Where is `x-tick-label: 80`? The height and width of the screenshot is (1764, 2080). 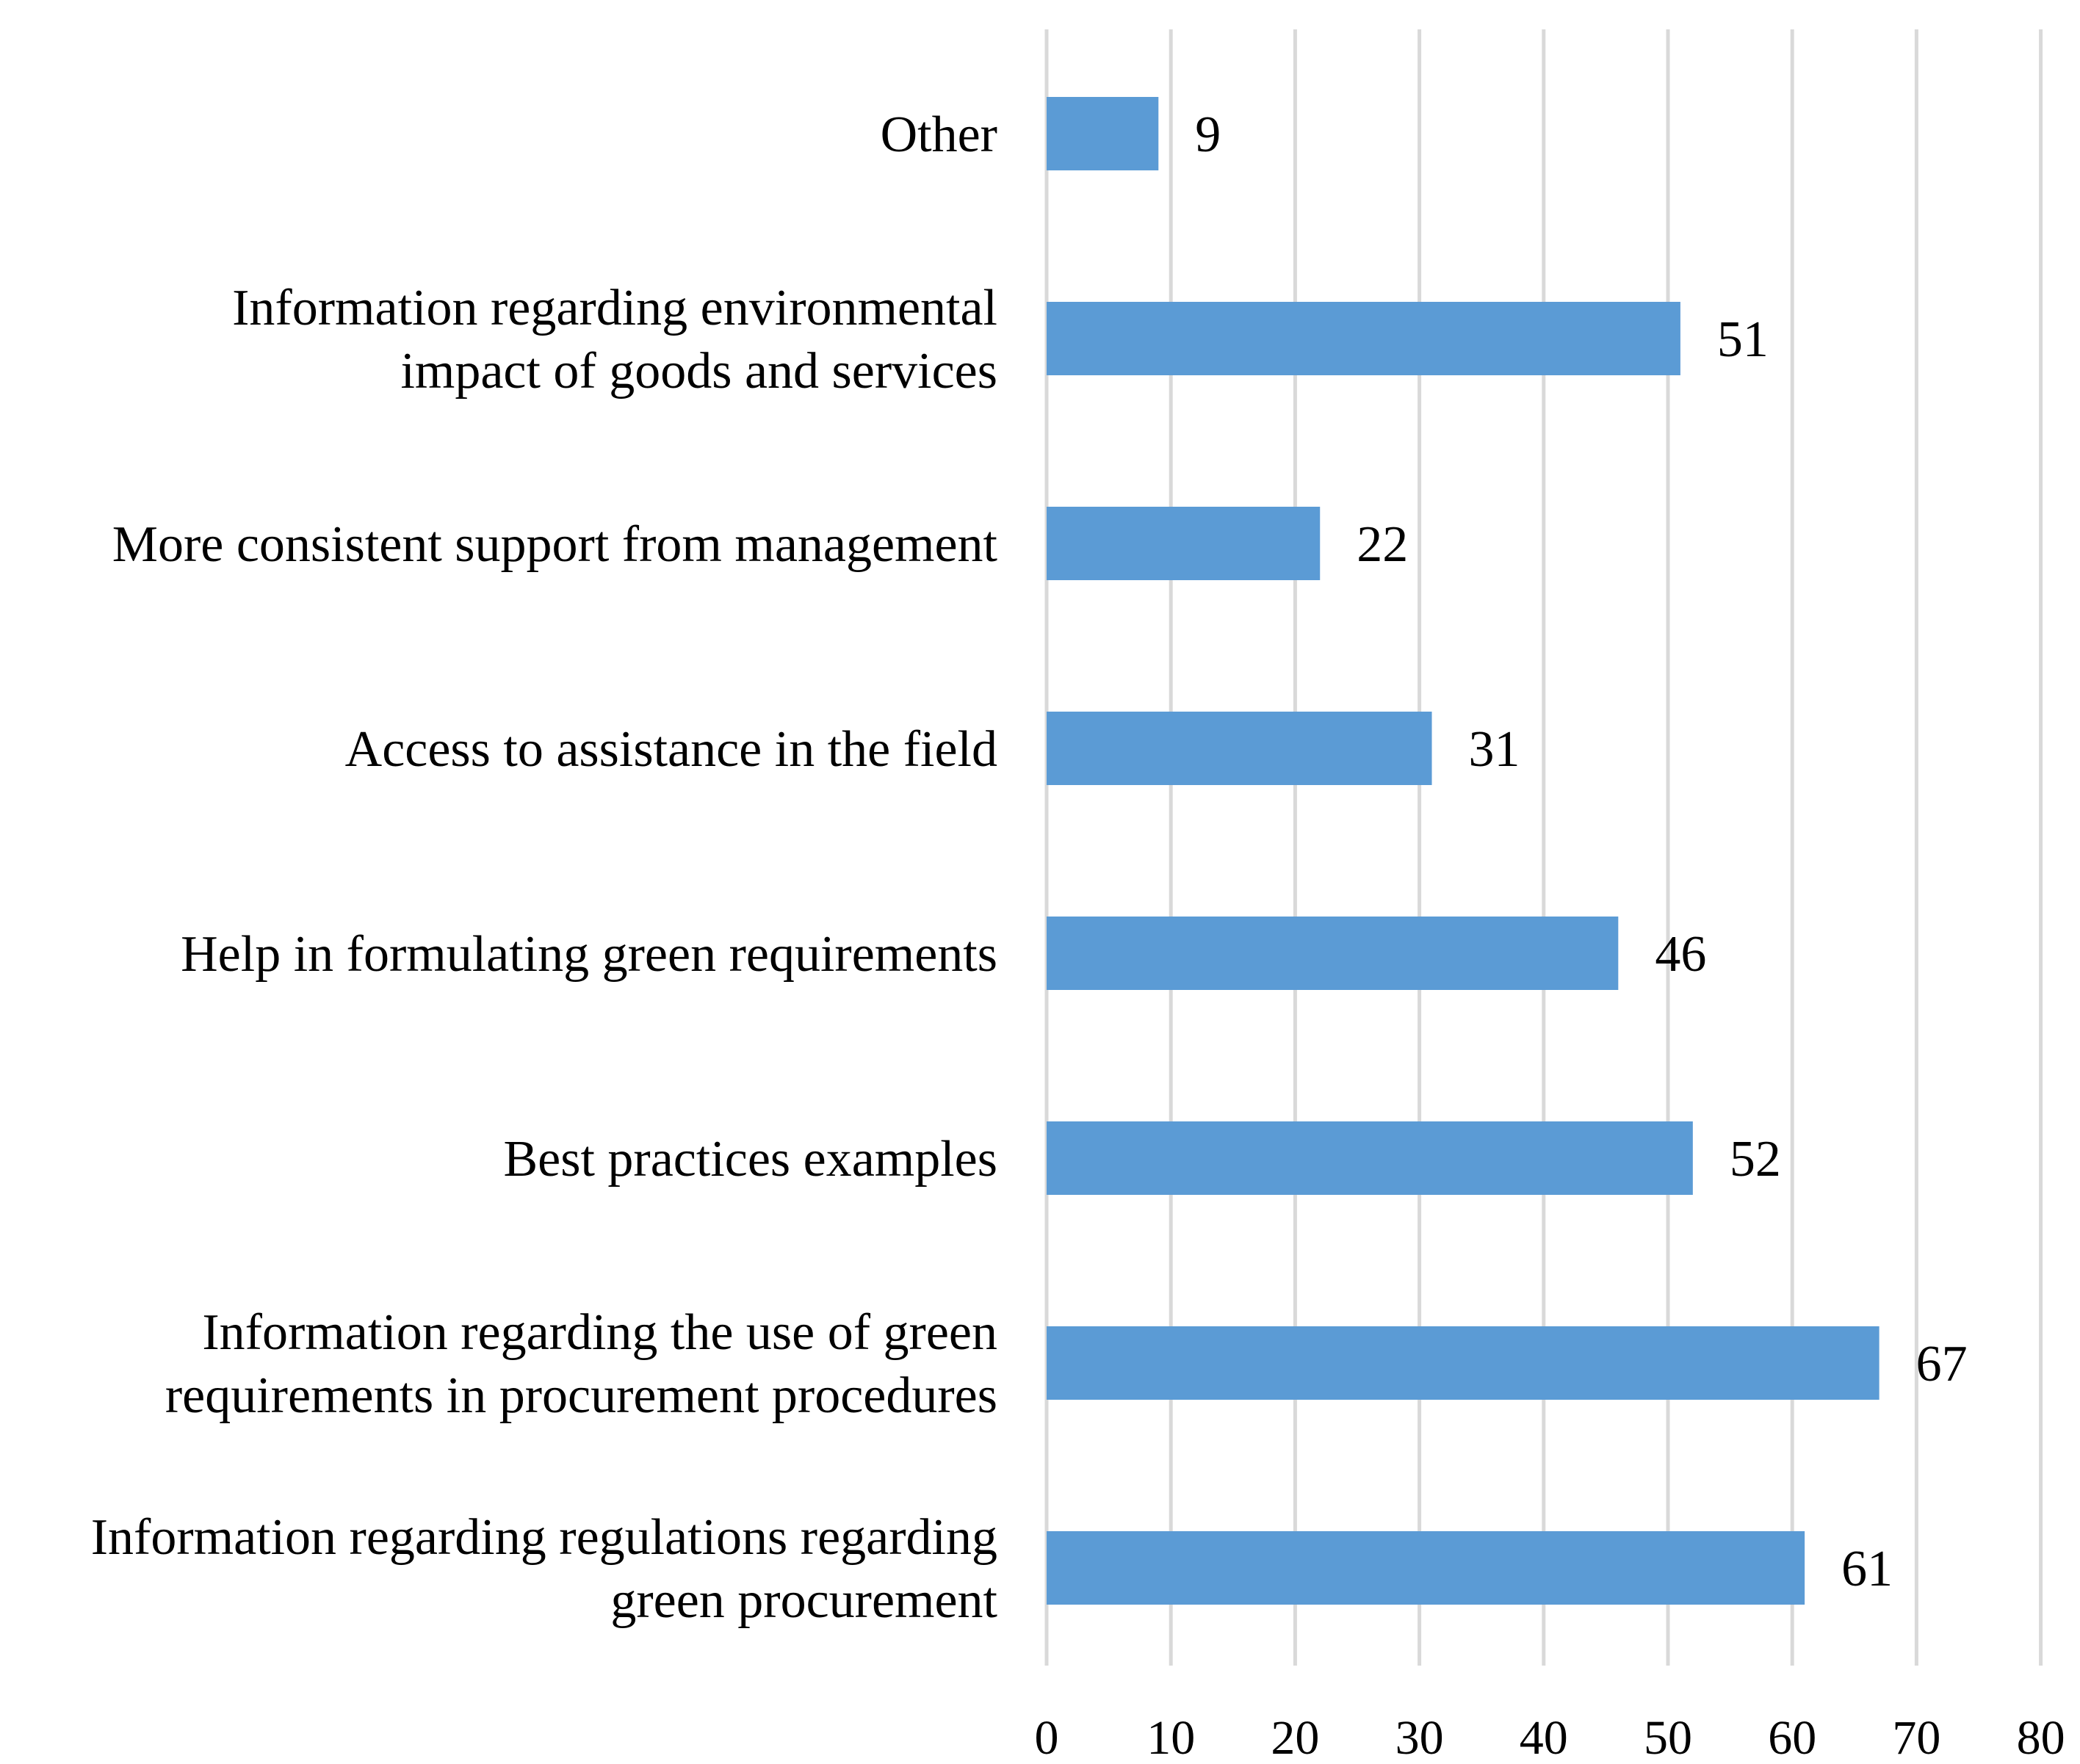
x-tick-label: 80 is located at coordinates (2041, 1737).